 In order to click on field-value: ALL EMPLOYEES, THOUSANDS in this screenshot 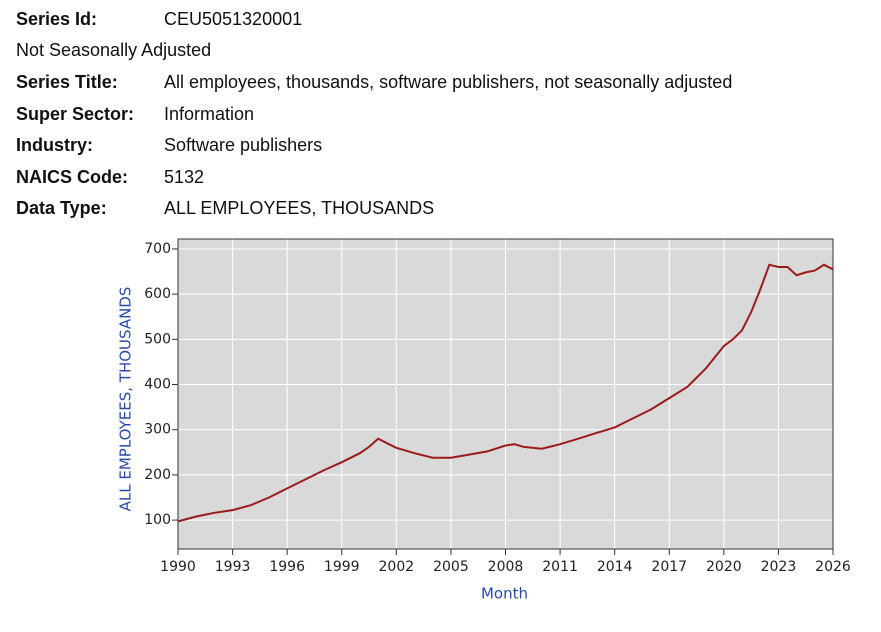, I will do `click(299, 208)`.